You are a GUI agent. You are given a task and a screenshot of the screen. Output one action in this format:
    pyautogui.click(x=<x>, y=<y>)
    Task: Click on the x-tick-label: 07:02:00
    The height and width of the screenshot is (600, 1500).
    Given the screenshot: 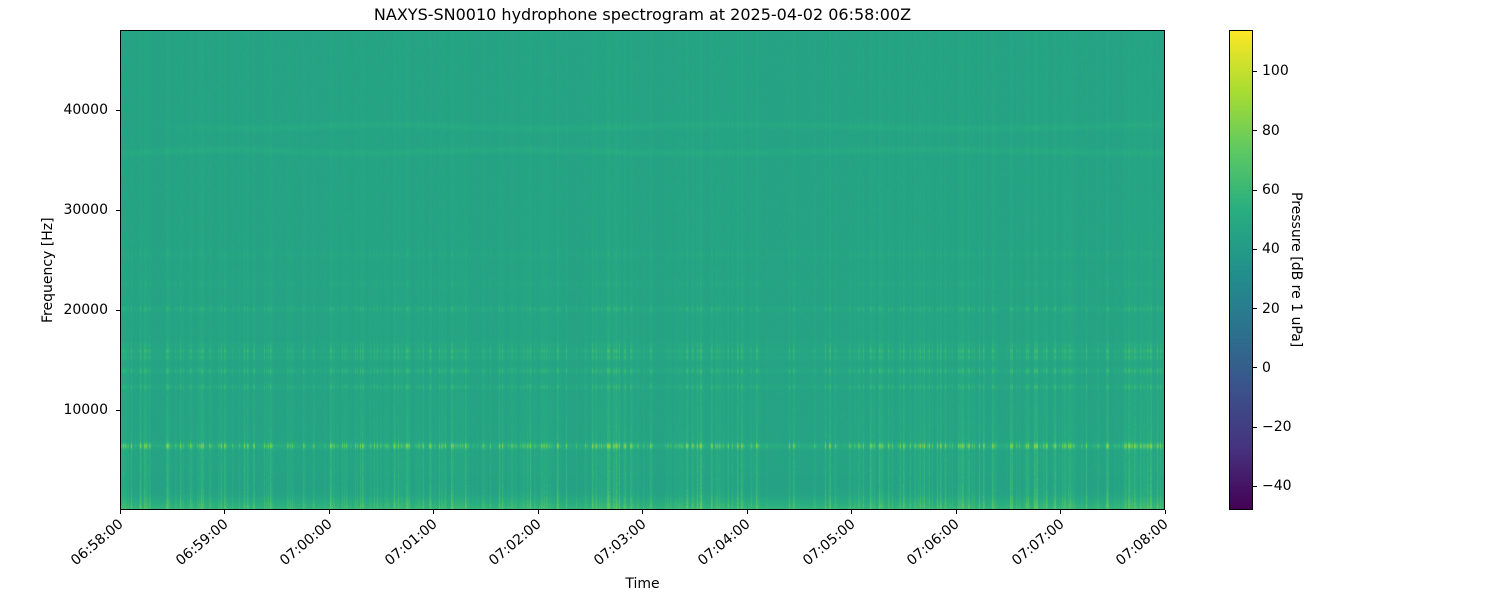 What is the action you would take?
    pyautogui.click(x=515, y=542)
    